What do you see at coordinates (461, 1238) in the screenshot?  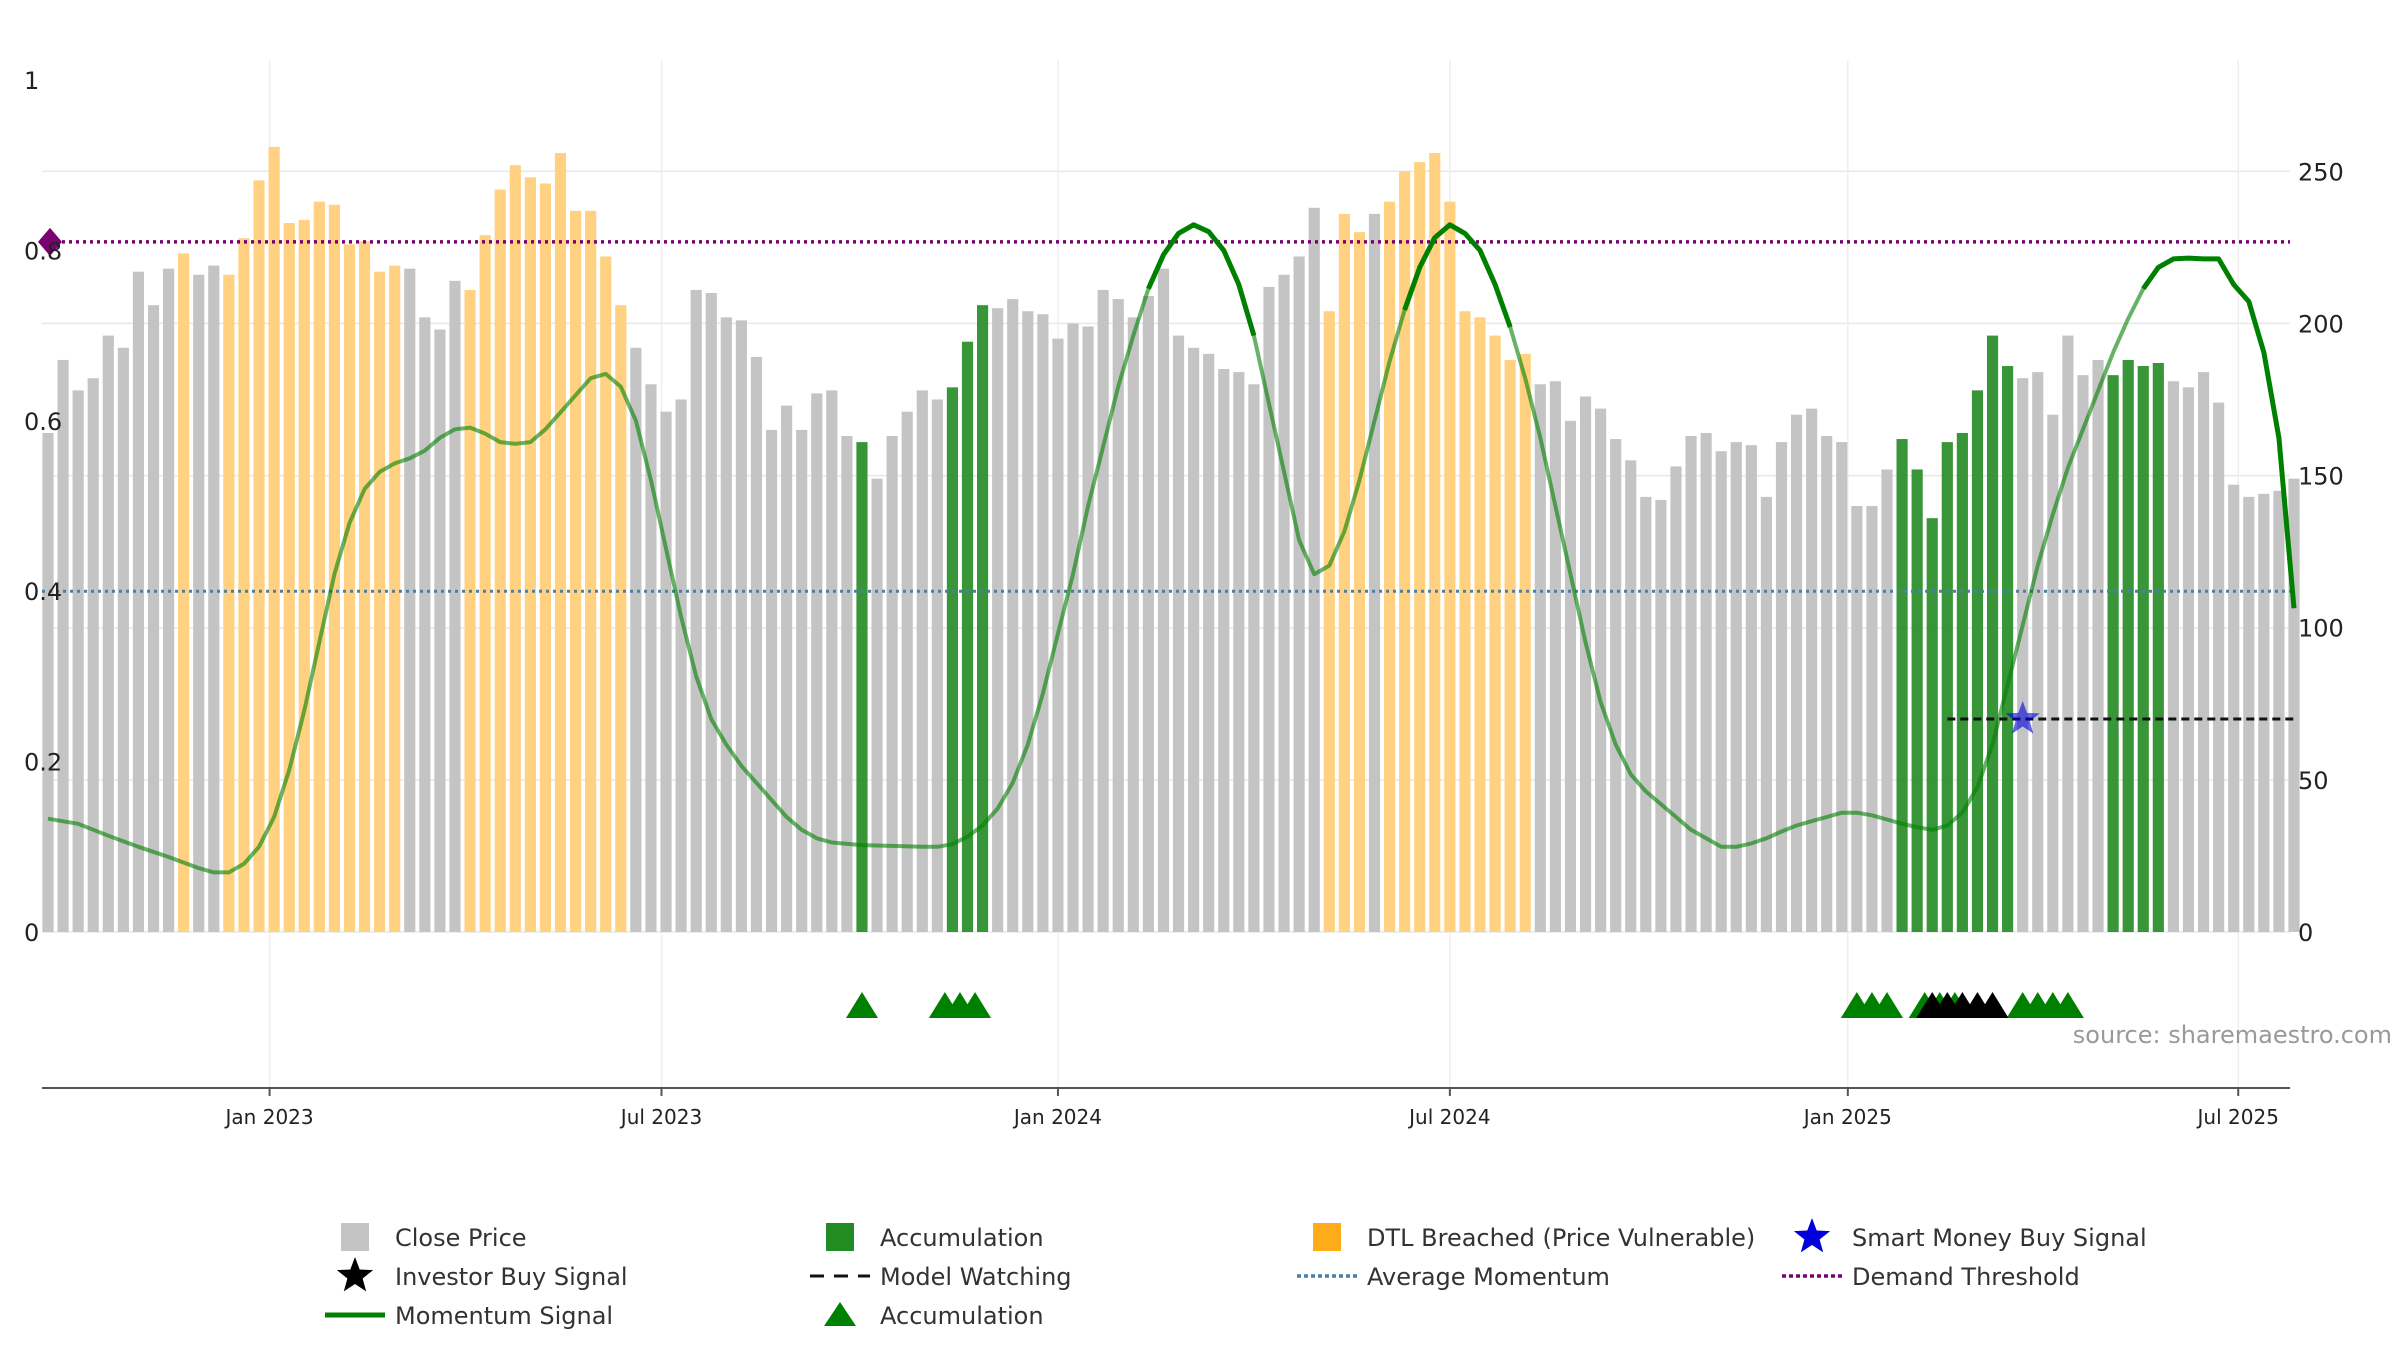 I see `legend-label: Close Price` at bounding box center [461, 1238].